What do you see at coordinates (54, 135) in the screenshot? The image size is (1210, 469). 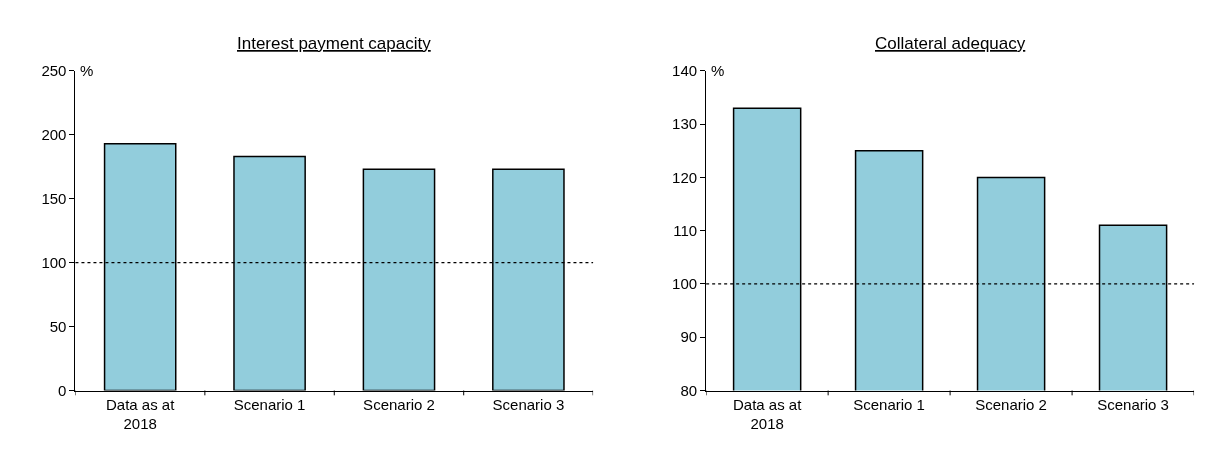 I see `y-tick-label: 200` at bounding box center [54, 135].